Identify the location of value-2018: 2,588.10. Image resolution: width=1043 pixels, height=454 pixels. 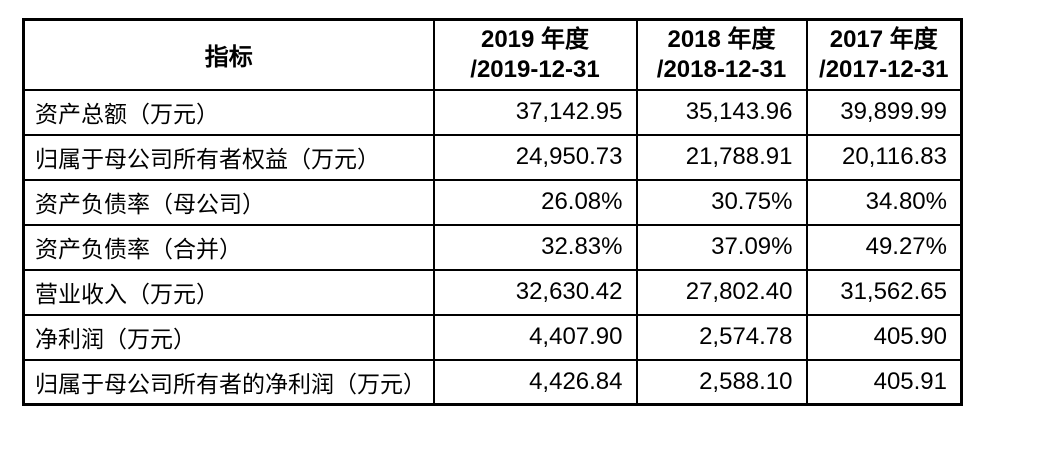
(721, 382).